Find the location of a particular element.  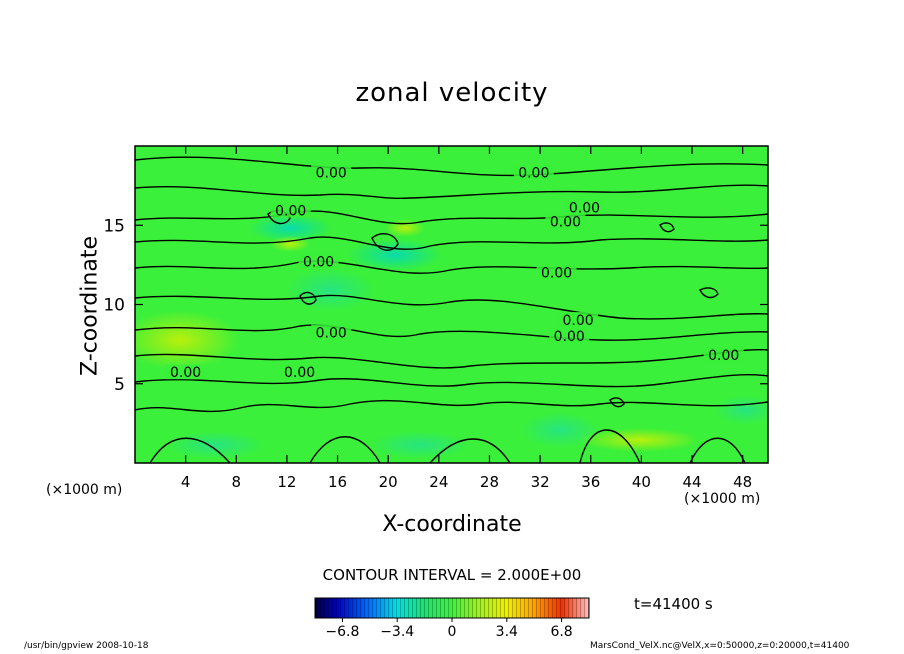

colorbar-ticks: −6.8 −3.4 0 3.4 6.8 is located at coordinates (449, 629).